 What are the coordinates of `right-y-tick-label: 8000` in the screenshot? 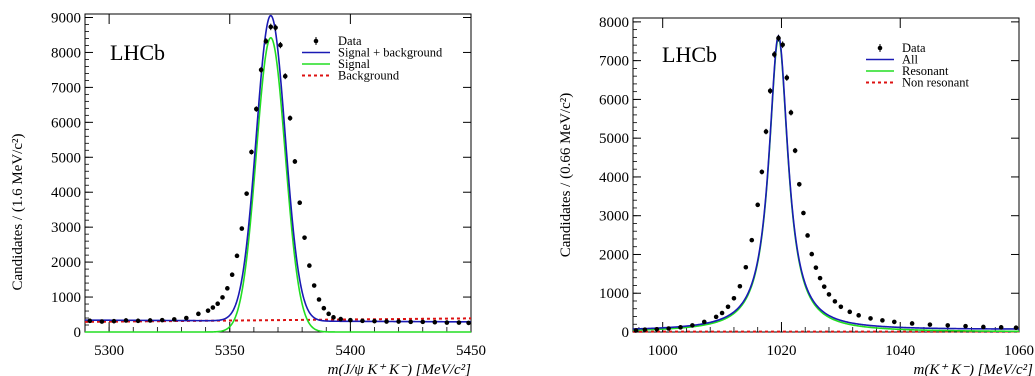 It's located at (614, 23).